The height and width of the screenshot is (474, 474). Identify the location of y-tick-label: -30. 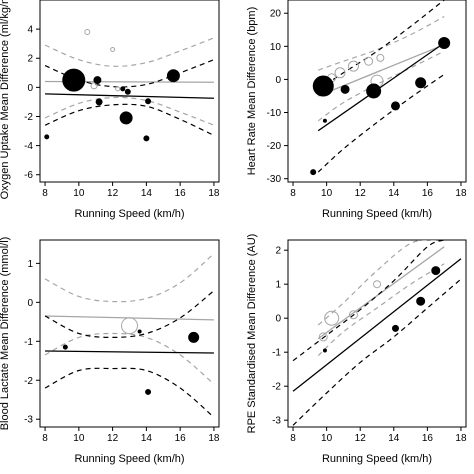
(274, 179).